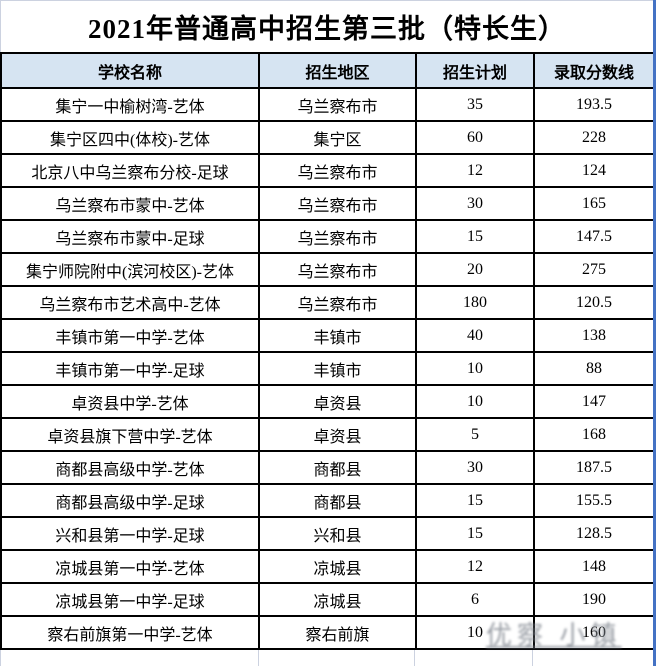  I want to click on table-row: 商都县高级中学-足球 商都县 15 155.5, so click(327, 500).